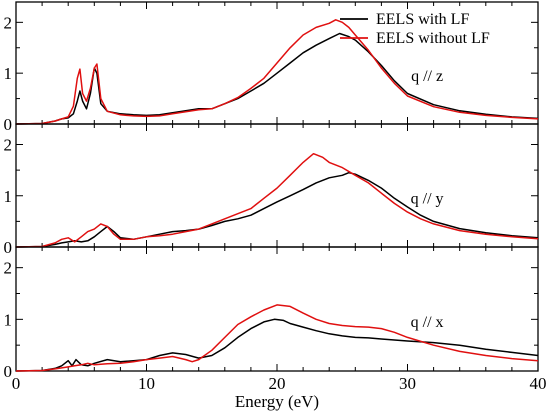 The width and height of the screenshot is (548, 411). Describe the element at coordinates (8, 196) in the screenshot. I see `panel-2-y-tick-label: 1` at that location.